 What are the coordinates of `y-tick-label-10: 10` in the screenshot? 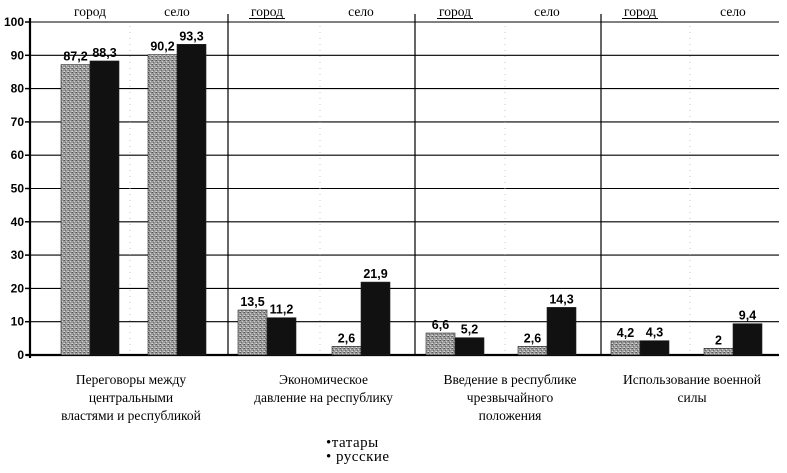 It's located at (18, 322).